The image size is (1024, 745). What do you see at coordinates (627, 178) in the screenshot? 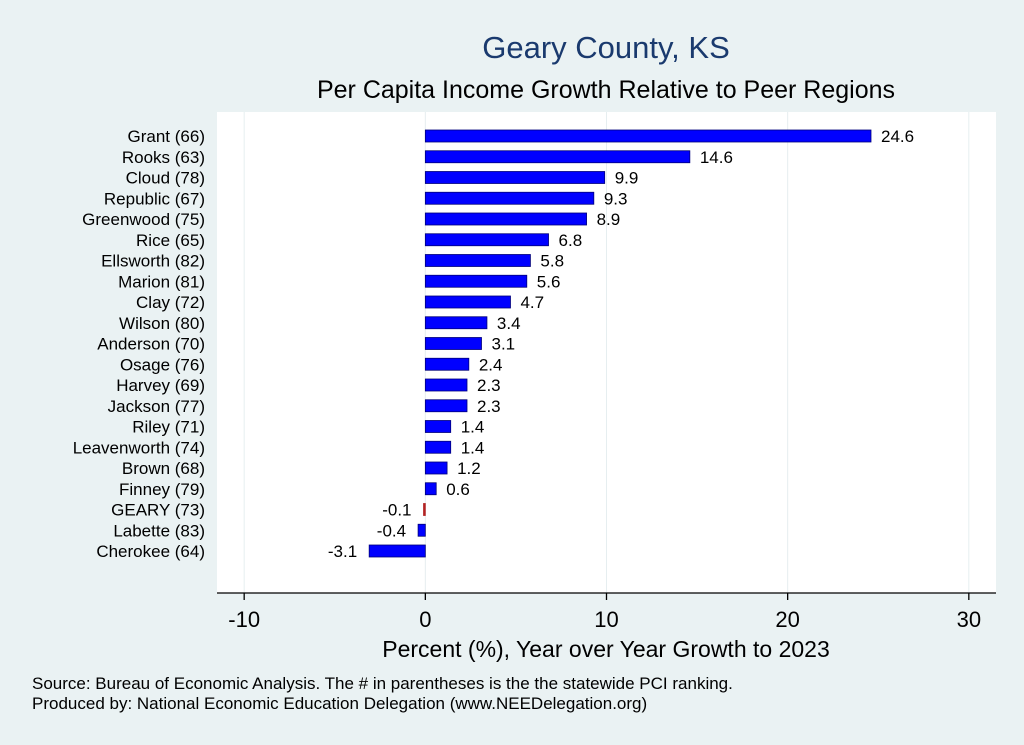
I see `value-label: 9.9` at bounding box center [627, 178].